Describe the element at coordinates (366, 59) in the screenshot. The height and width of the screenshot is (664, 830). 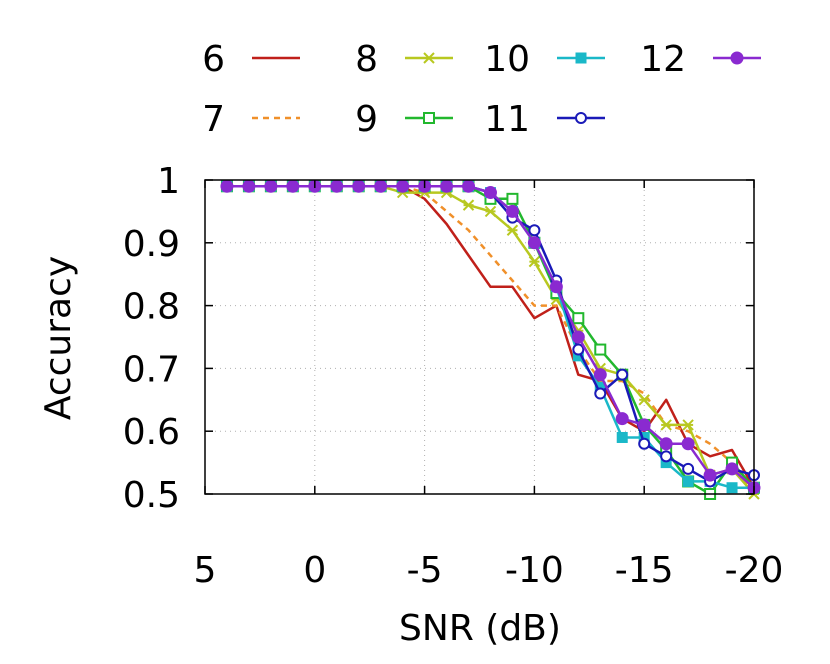
I see `legend-label: 8` at that location.